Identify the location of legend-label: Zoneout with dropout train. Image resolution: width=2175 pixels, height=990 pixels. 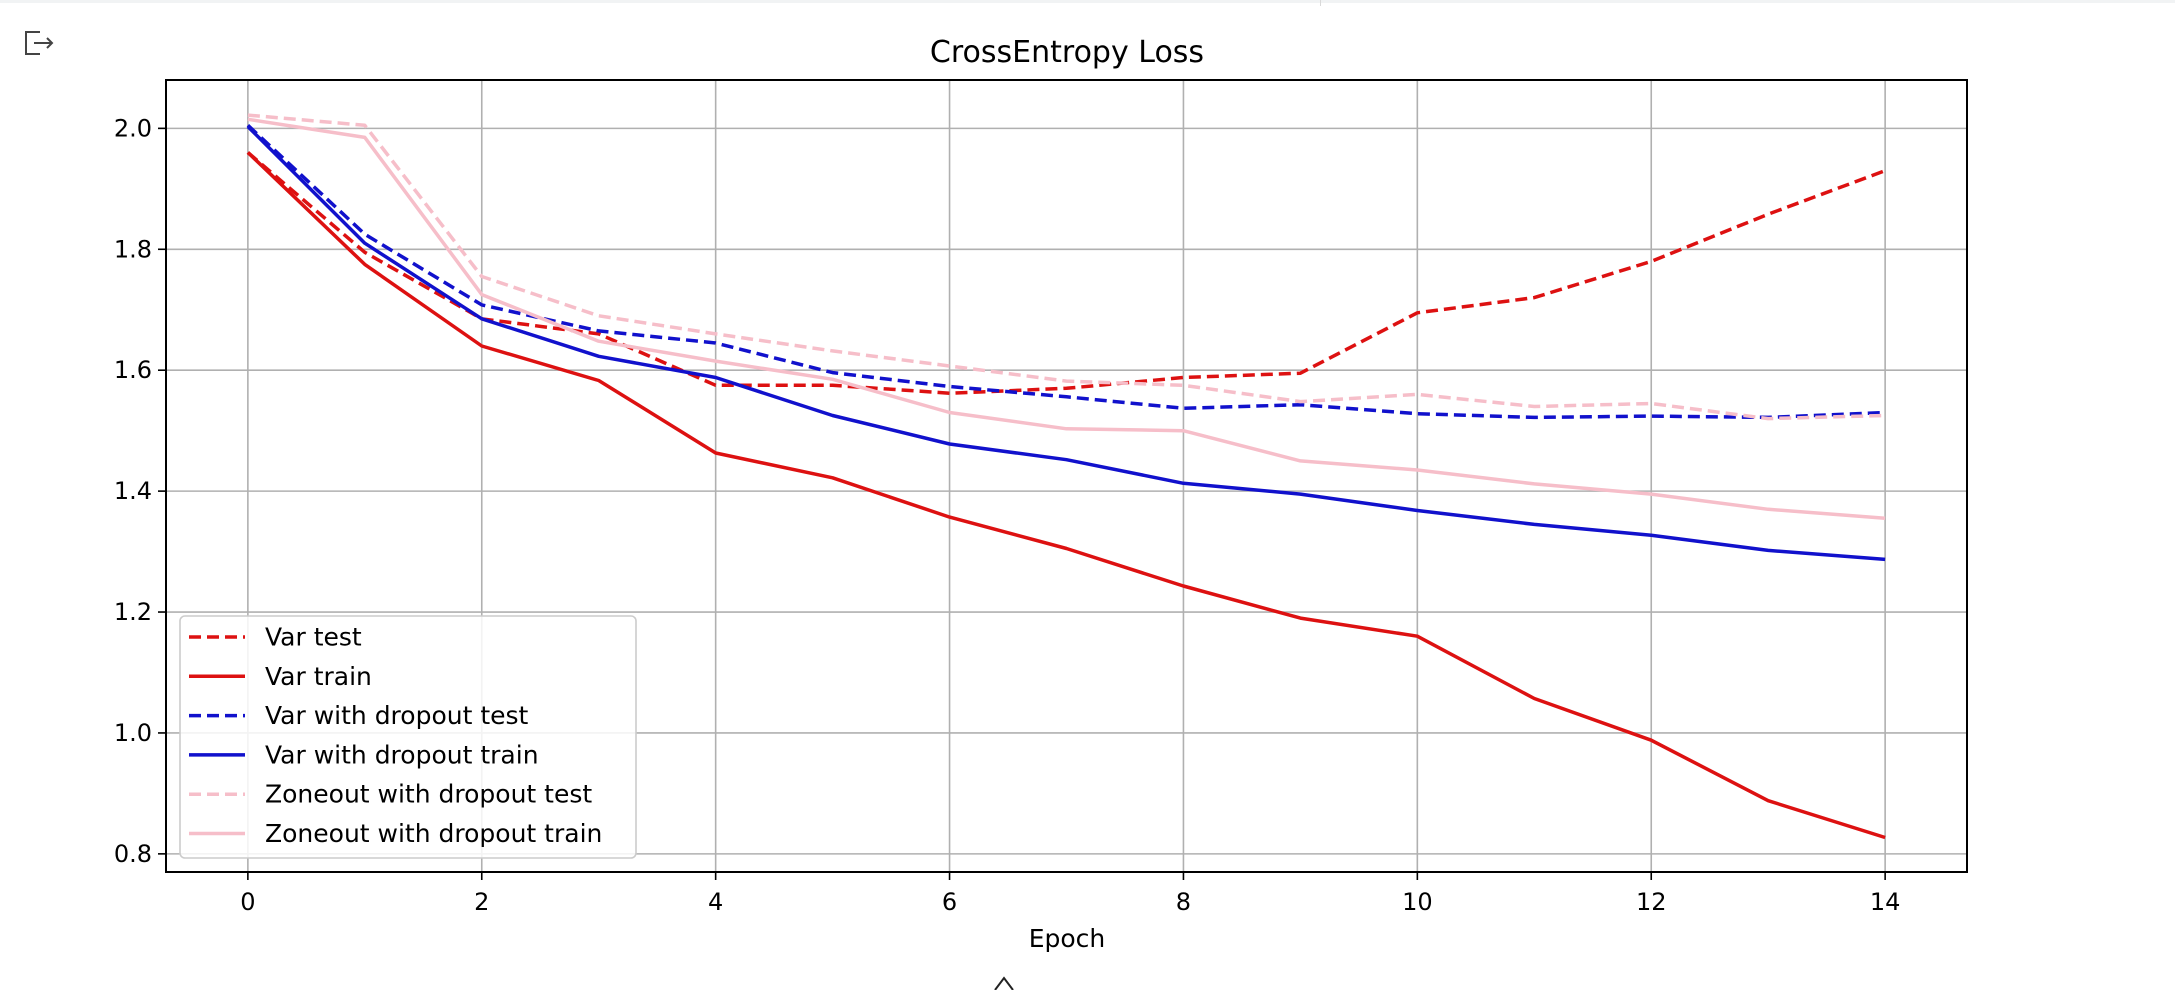
(433, 833).